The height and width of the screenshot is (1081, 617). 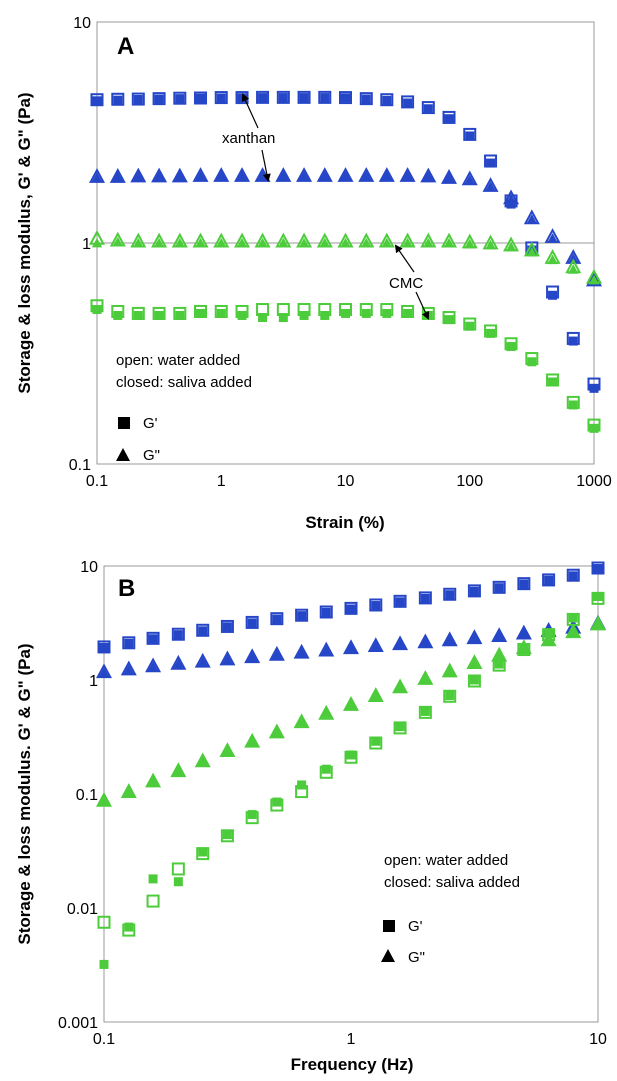 What do you see at coordinates (82, 23) in the screenshot?
I see `panel-a-y-tick-label: 10` at bounding box center [82, 23].